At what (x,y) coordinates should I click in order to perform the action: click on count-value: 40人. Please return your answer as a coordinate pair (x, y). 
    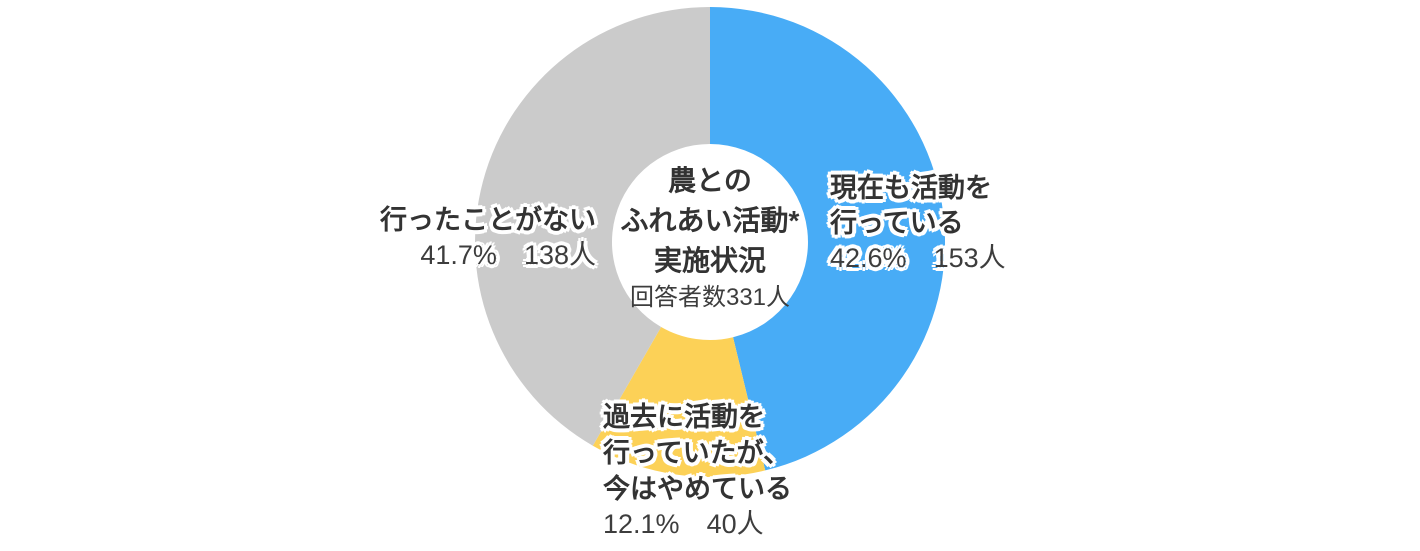
    Looking at the image, I should click on (735, 524).